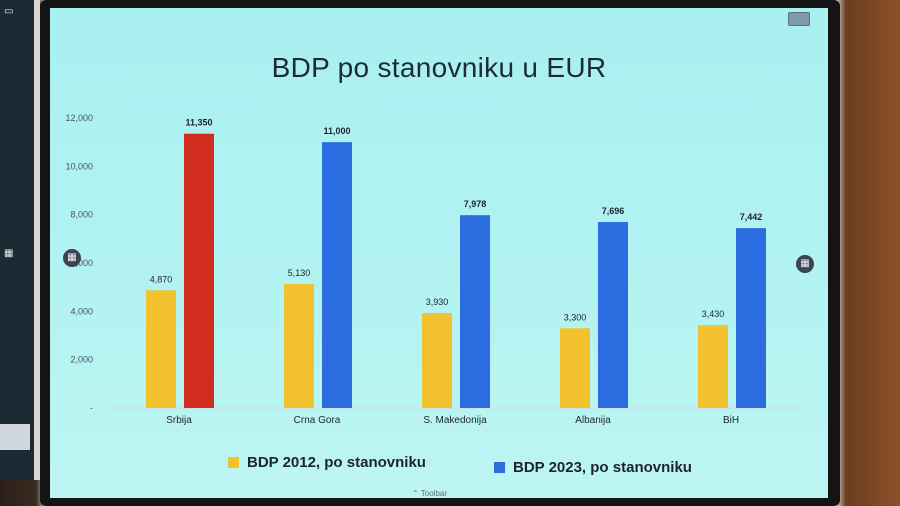 This screenshot has height=506, width=900. Describe the element at coordinates (79, 166) in the screenshot. I see `y-tick-label: 10,000` at that location.